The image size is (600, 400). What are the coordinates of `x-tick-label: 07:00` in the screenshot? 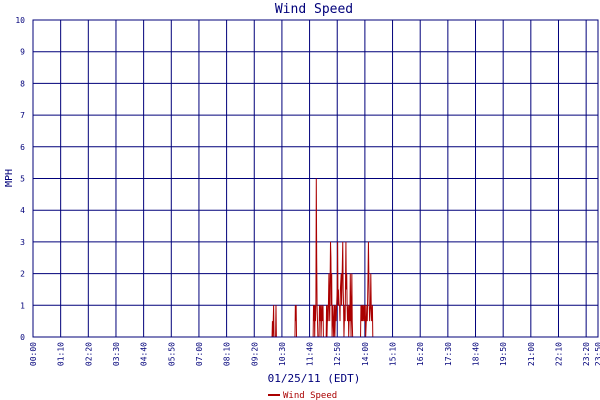 It's located at (199, 354).